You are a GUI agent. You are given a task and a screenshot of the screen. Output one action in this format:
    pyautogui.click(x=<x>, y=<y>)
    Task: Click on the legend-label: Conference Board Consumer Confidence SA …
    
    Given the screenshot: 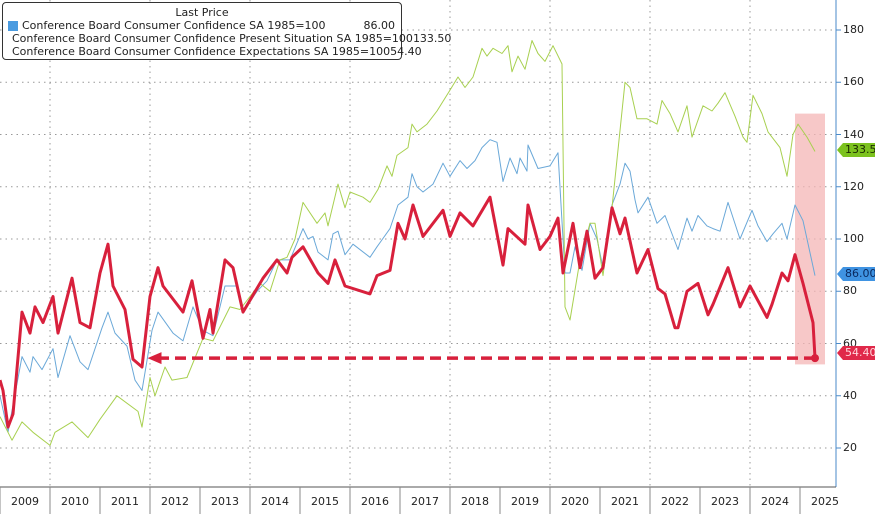 What is the action you would take?
    pyautogui.click(x=174, y=25)
    